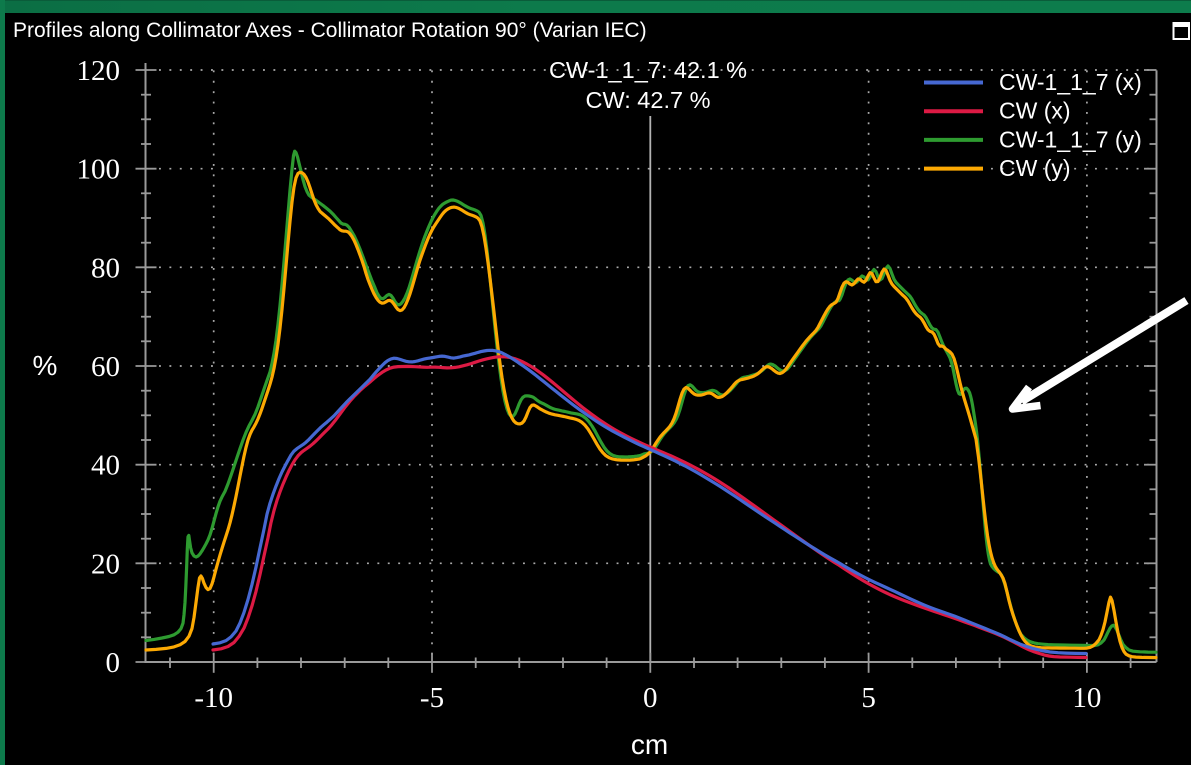 This screenshot has height=765, width=1191. I want to click on svg-text: 5, so click(868, 698).